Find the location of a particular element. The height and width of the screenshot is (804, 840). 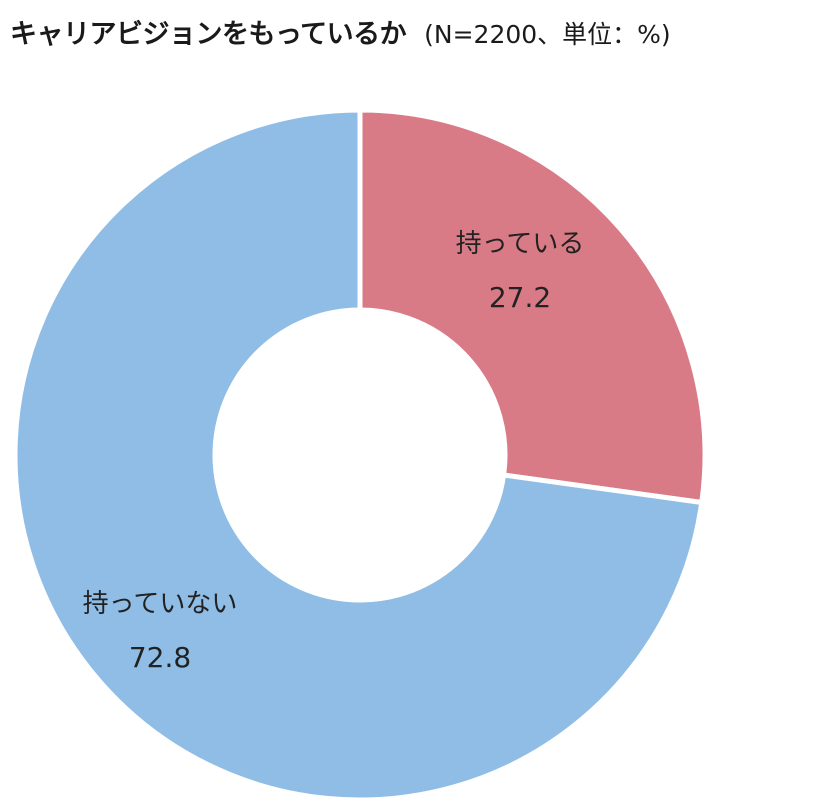

slice-value-label: 72.8 is located at coordinates (160, 657).